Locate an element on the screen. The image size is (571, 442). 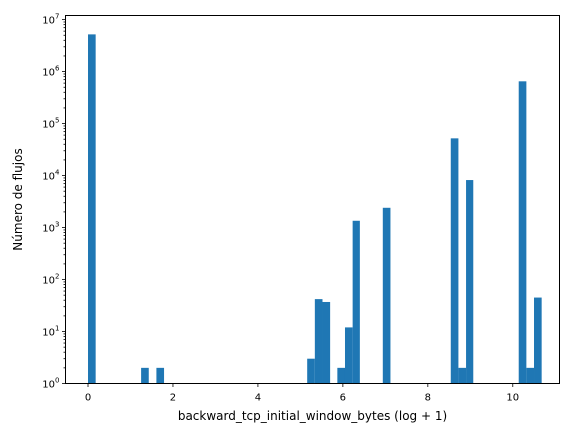
y-tick-label-exponent: 1 is located at coordinates (57, 329).